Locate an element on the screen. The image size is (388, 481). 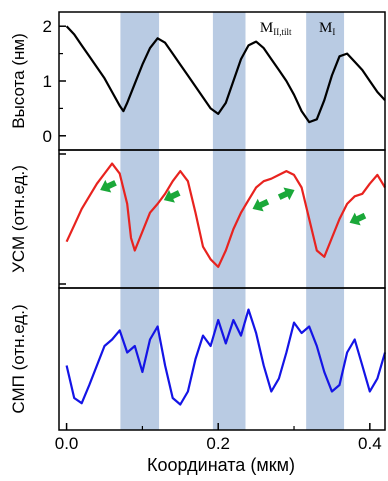
series-annotation: MII,tilt is located at coordinates (276, 28).